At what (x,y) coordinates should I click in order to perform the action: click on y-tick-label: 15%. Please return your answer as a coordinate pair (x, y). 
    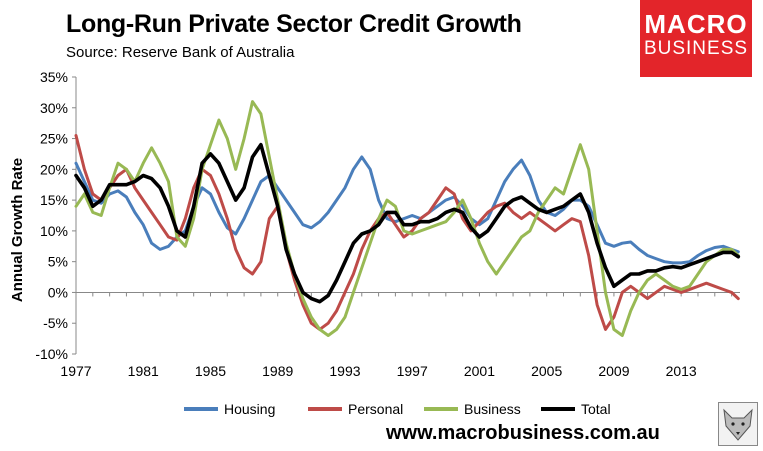
    Looking at the image, I should click on (54, 200).